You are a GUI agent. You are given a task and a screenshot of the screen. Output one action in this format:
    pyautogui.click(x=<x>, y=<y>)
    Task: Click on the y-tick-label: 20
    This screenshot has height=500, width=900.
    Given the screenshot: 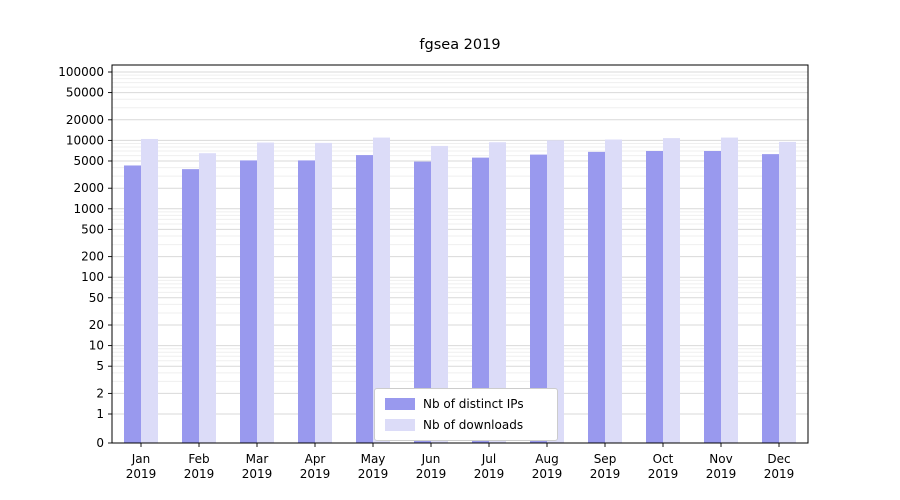 What is the action you would take?
    pyautogui.click(x=96, y=325)
    